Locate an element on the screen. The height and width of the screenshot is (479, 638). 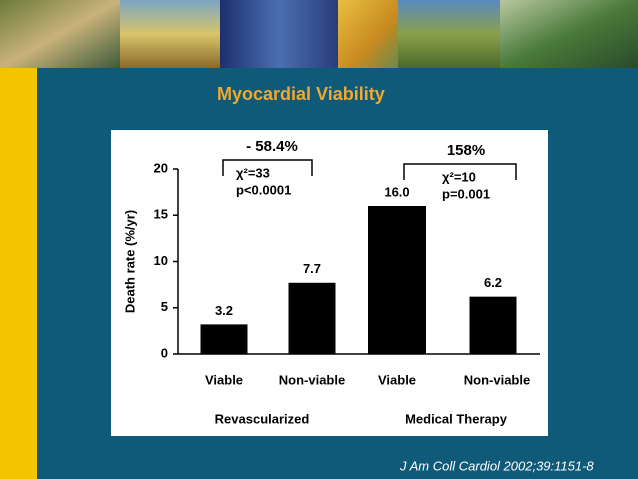
y-tick-label: 15 is located at coordinates (161, 214).